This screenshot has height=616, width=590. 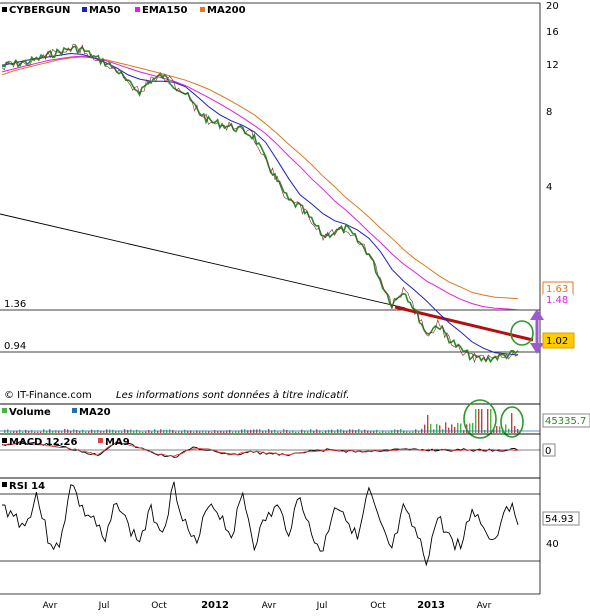 I want to click on highlight-circle, so click(x=522, y=333).